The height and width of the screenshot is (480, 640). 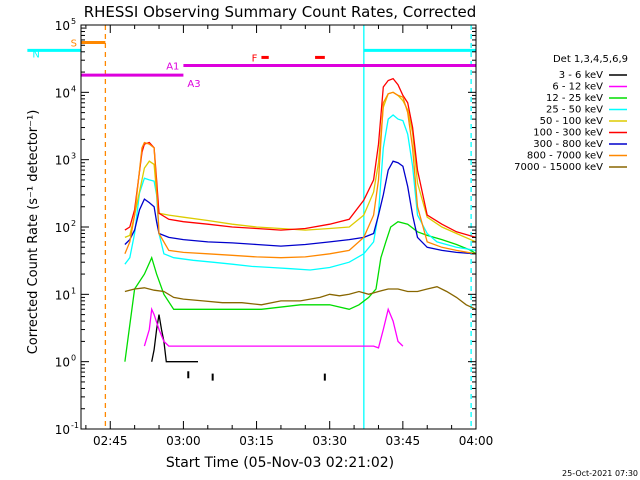 I want to click on legend-label: 300 - 800 keV, so click(x=568, y=144).